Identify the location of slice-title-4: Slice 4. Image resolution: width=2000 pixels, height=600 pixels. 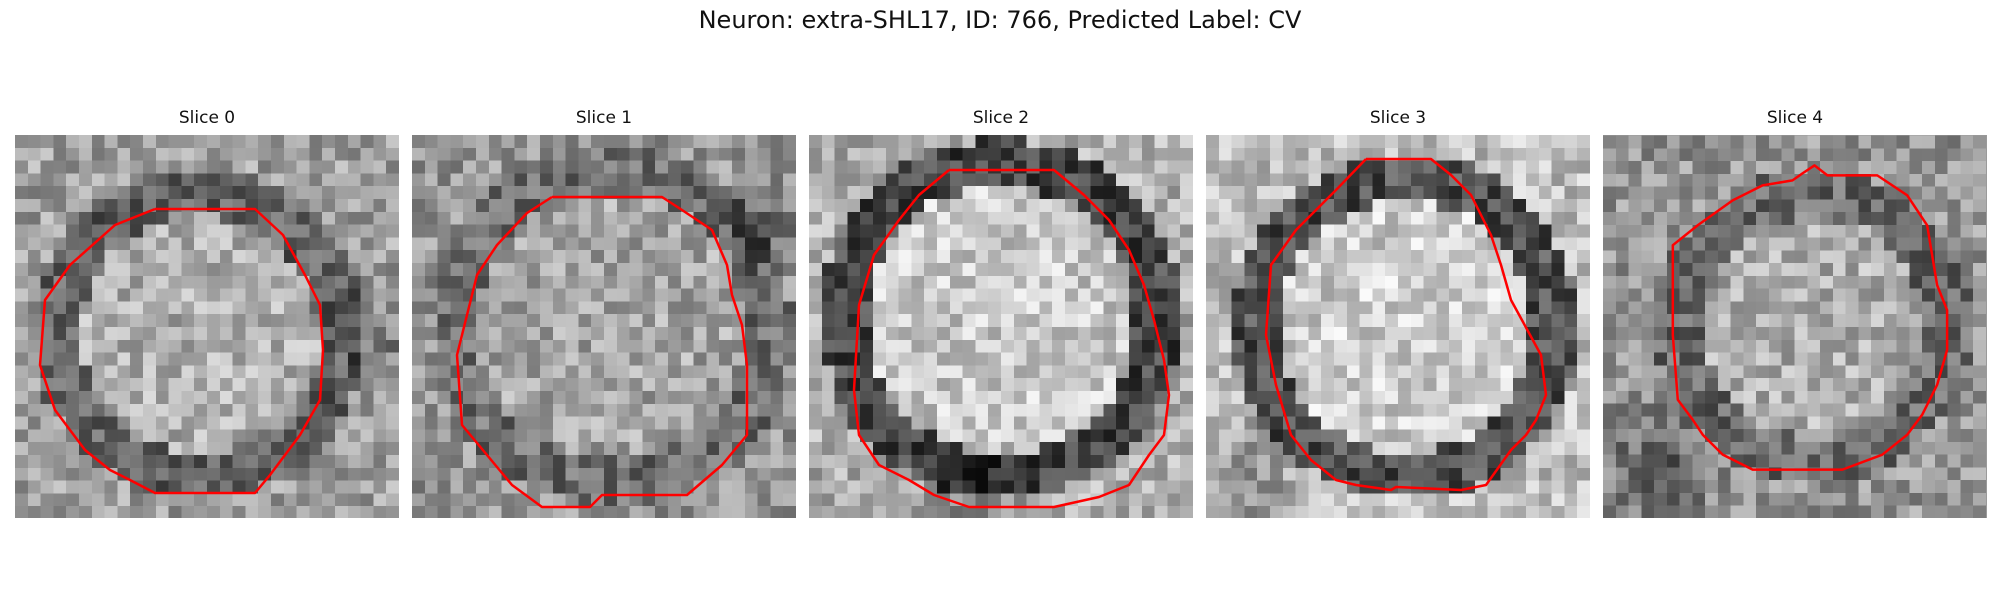
(1795, 118).